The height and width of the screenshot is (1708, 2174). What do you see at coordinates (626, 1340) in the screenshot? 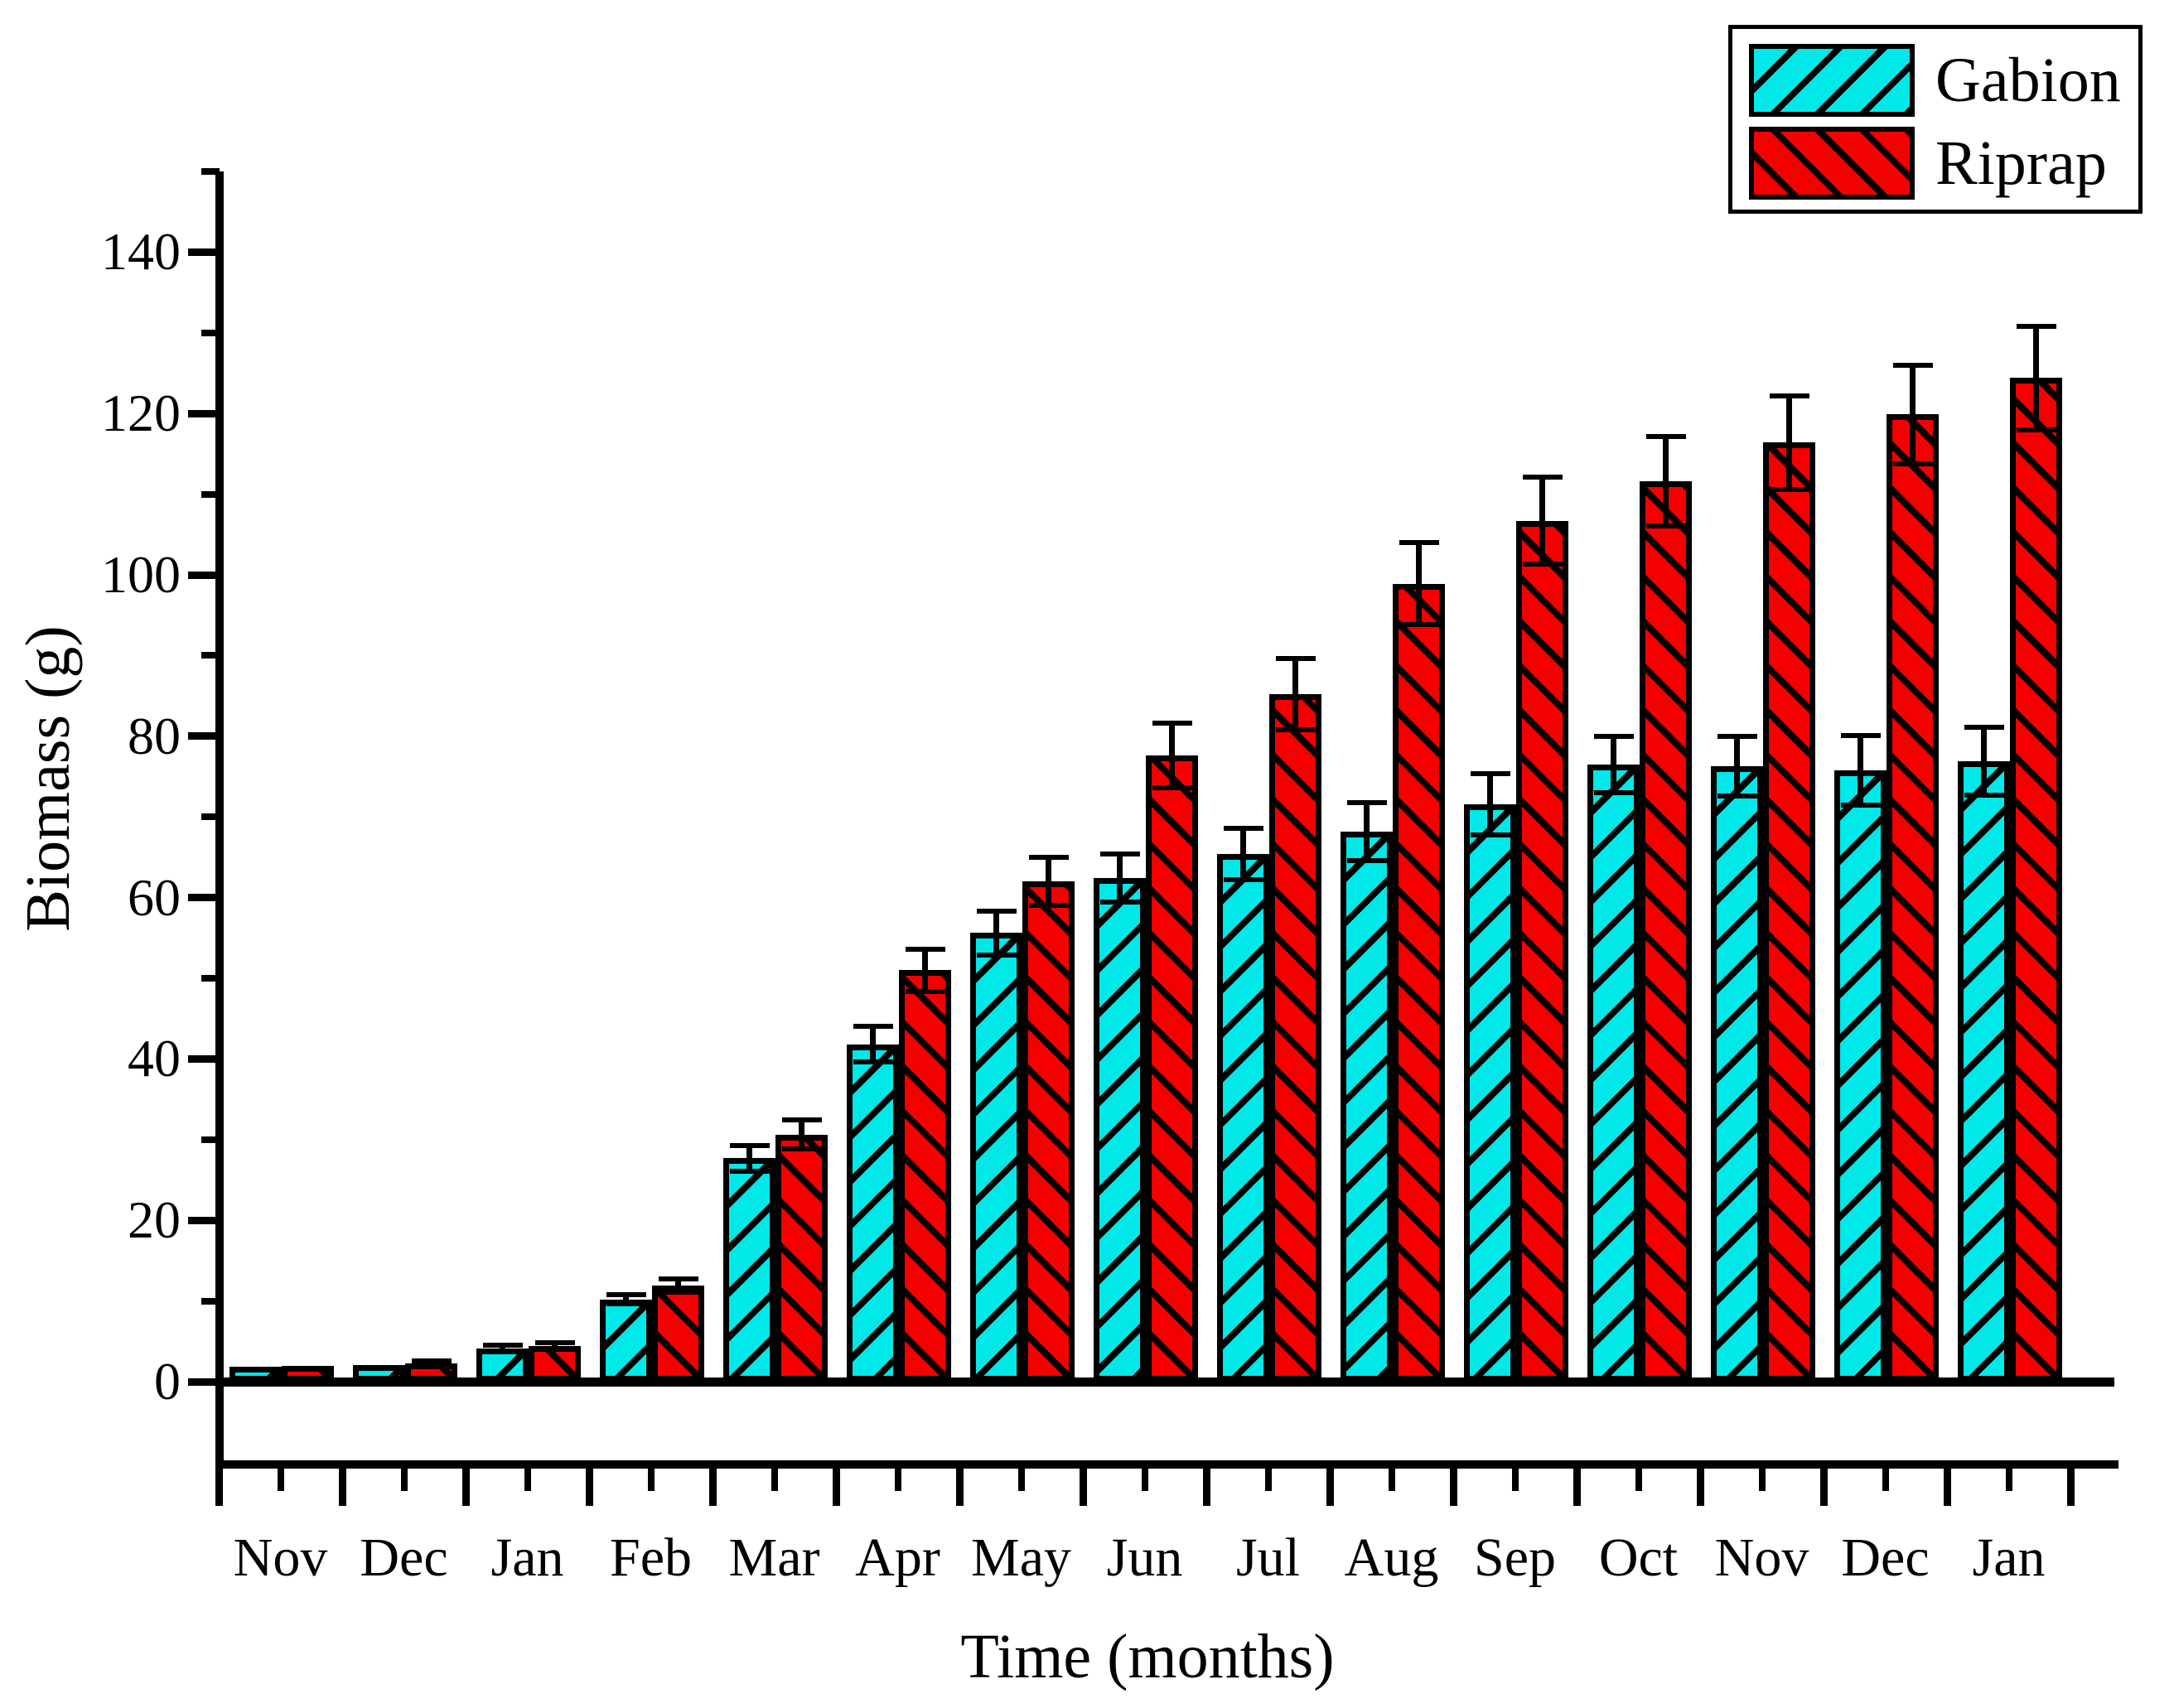
I see `bar-gabion-3-feb` at bounding box center [626, 1340].